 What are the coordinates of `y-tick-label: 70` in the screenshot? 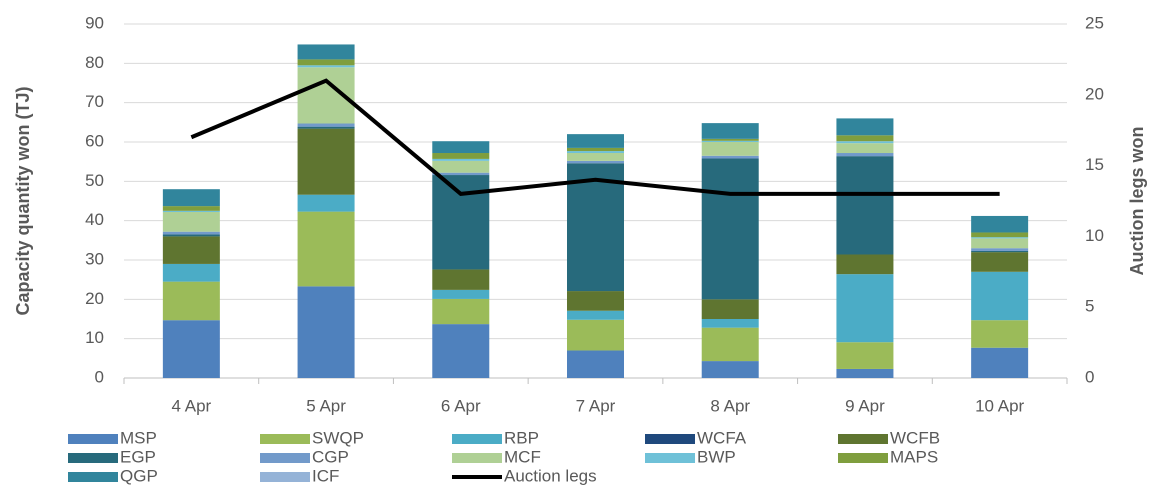 It's located at (94, 101).